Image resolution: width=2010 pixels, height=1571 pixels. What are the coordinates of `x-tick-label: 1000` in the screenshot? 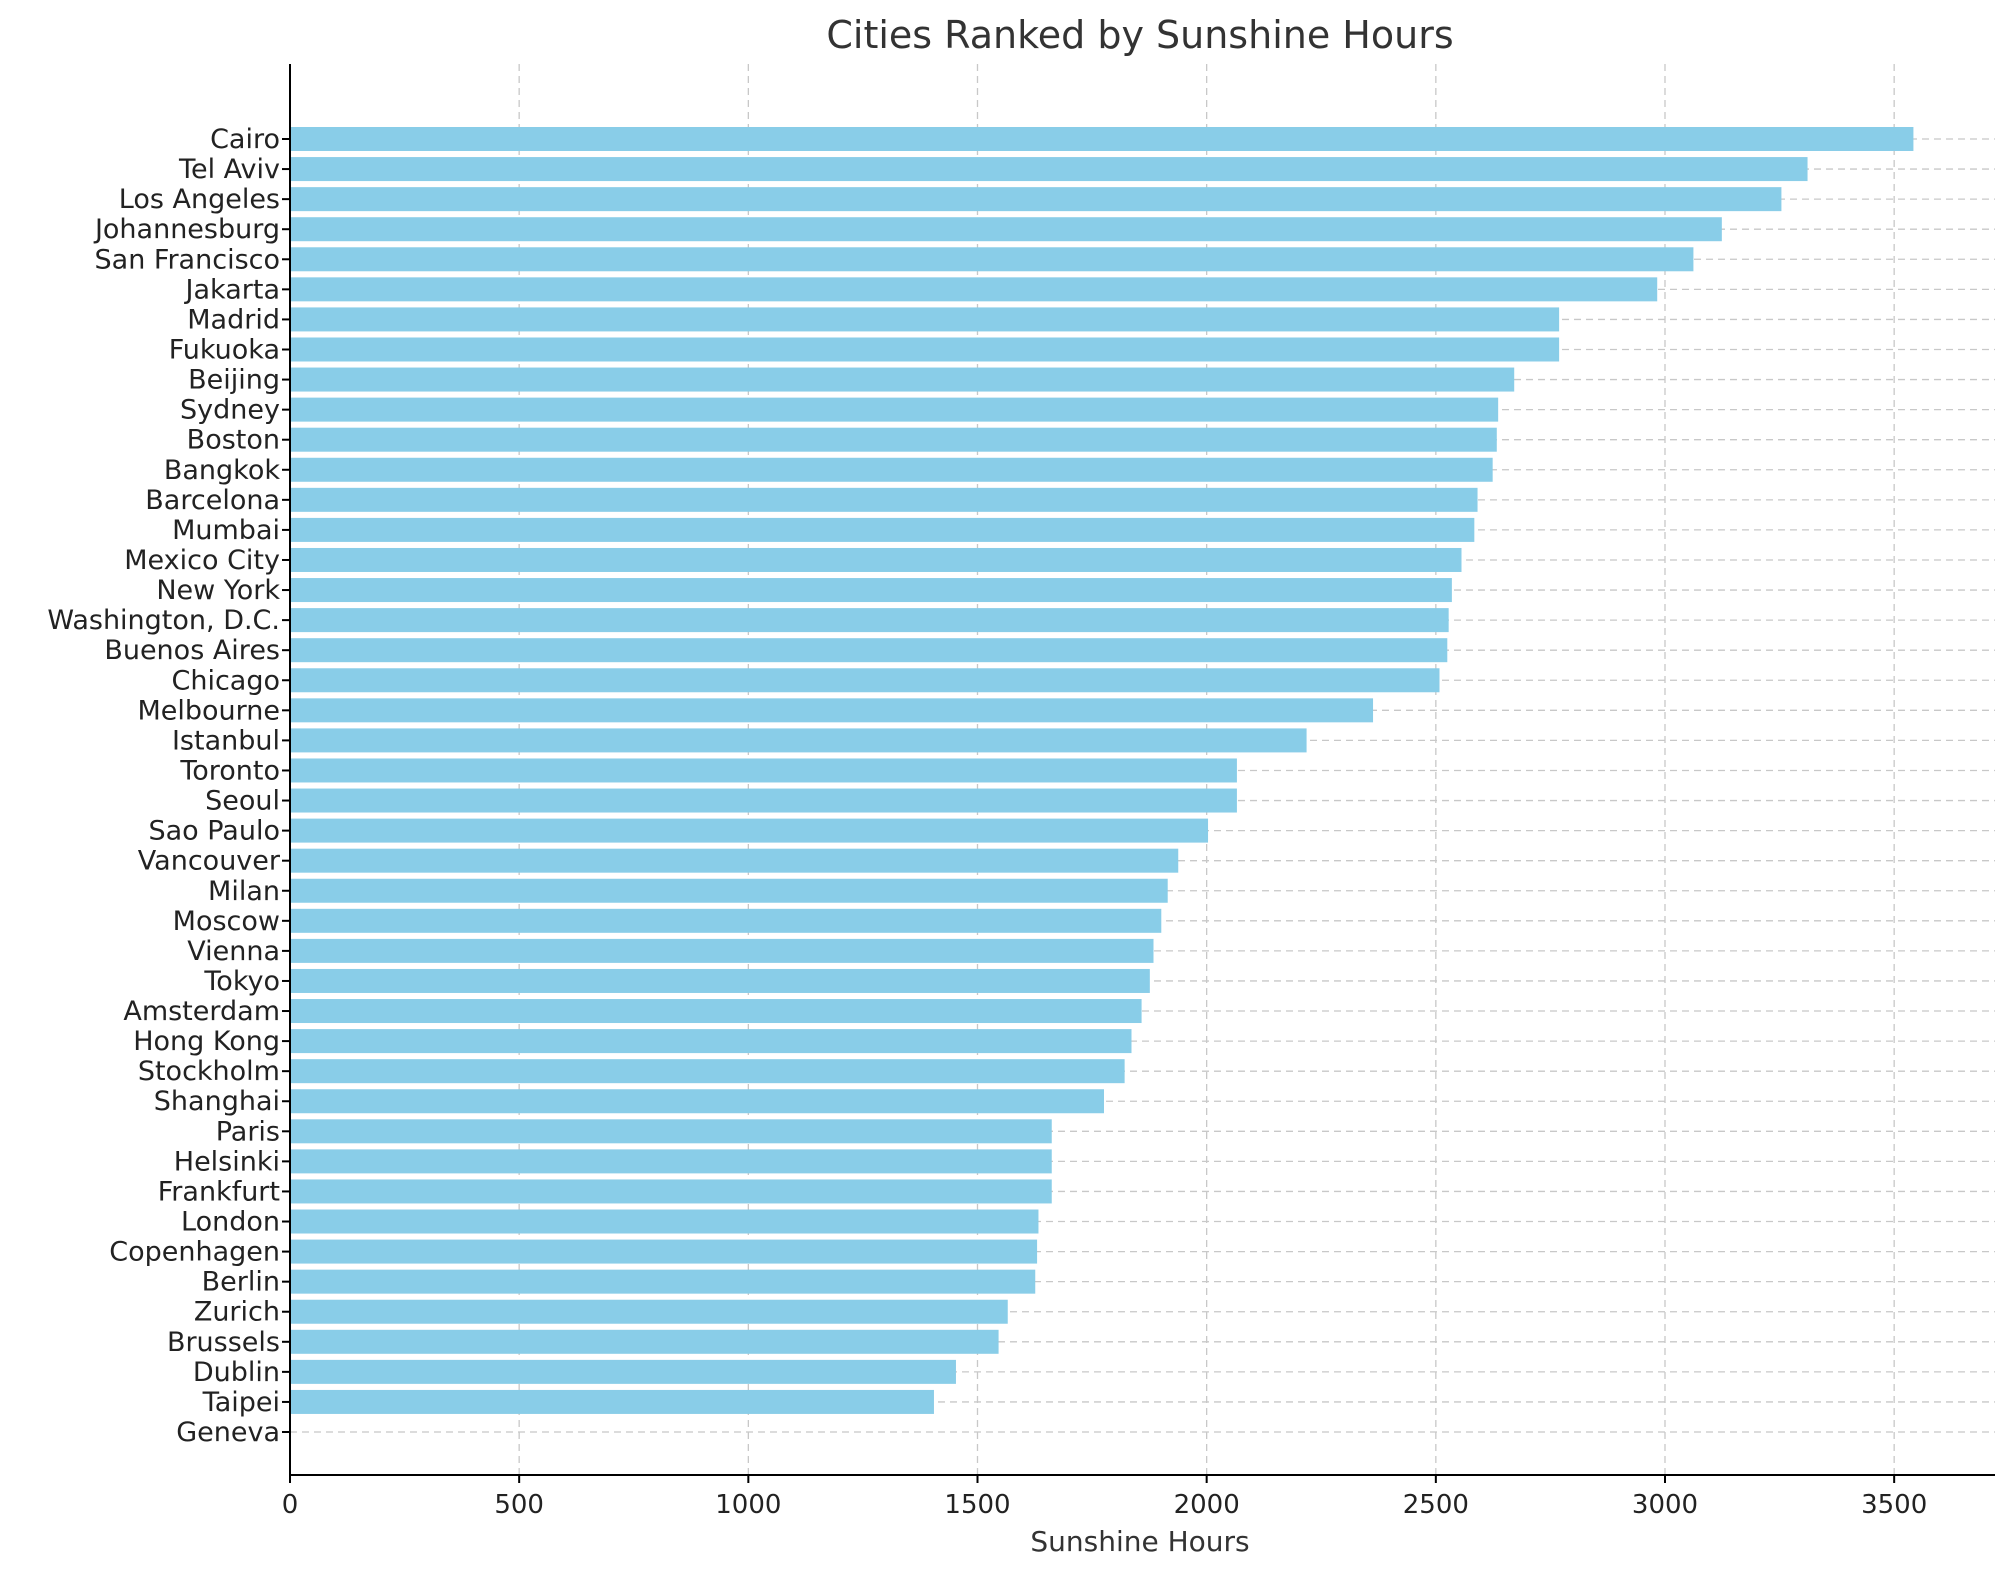 It's located at (748, 1505).